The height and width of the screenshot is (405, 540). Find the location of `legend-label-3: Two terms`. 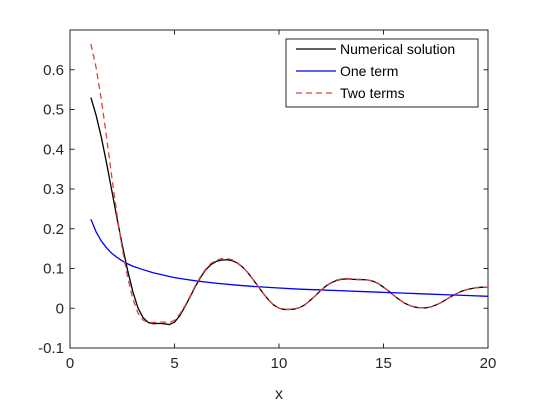

legend-label-3: Two terms is located at coordinates (372, 93).